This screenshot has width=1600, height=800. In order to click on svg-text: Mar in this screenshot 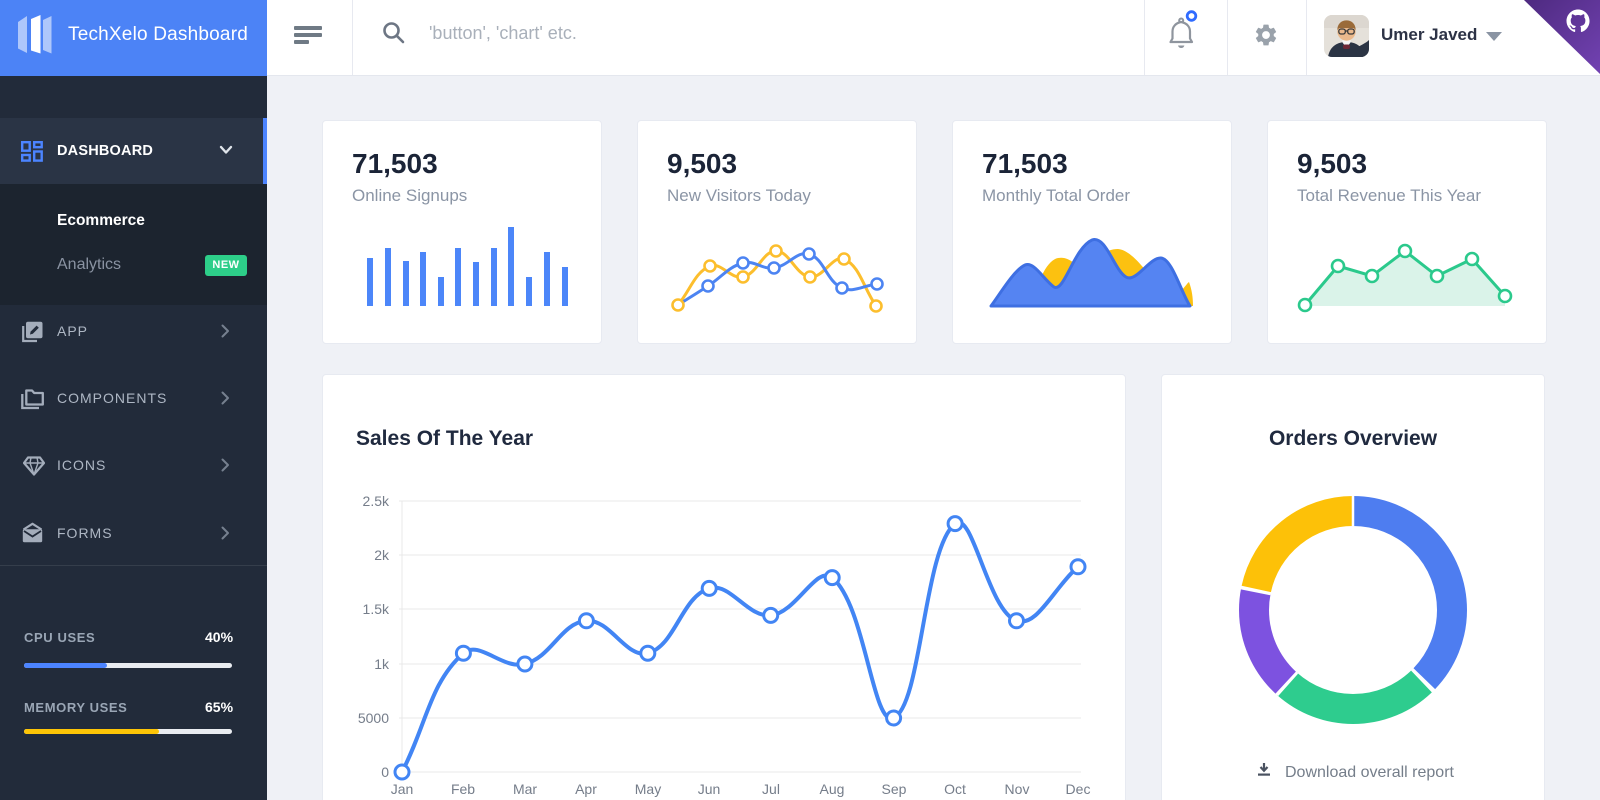, I will do `click(525, 789)`.